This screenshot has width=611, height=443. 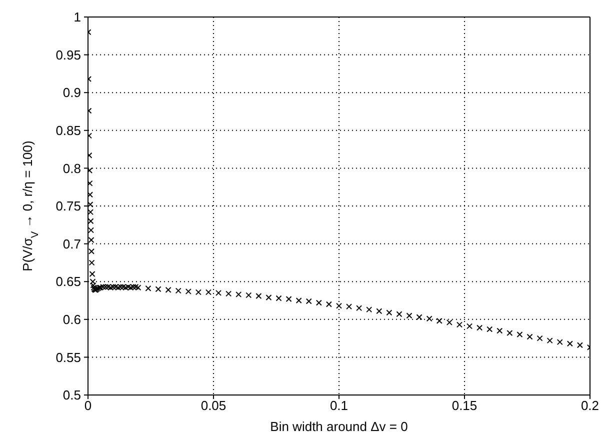 What do you see at coordinates (68, 130) in the screenshot?
I see `y-tick-label: 0.85` at bounding box center [68, 130].